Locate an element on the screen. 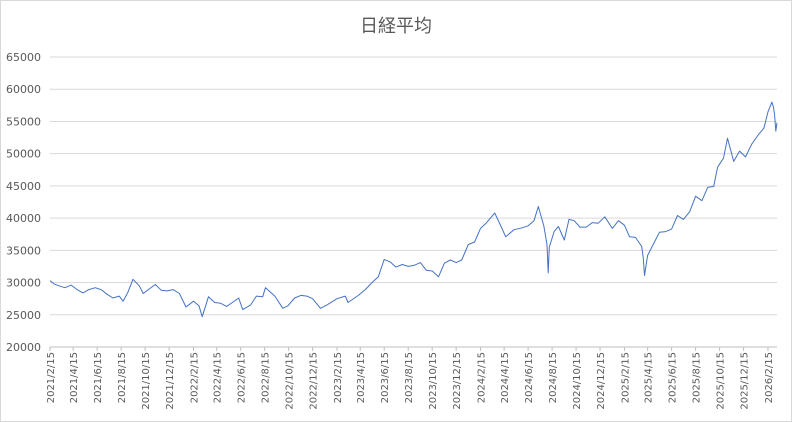  x-tick-label: 2022/6/15 is located at coordinates (242, 377).